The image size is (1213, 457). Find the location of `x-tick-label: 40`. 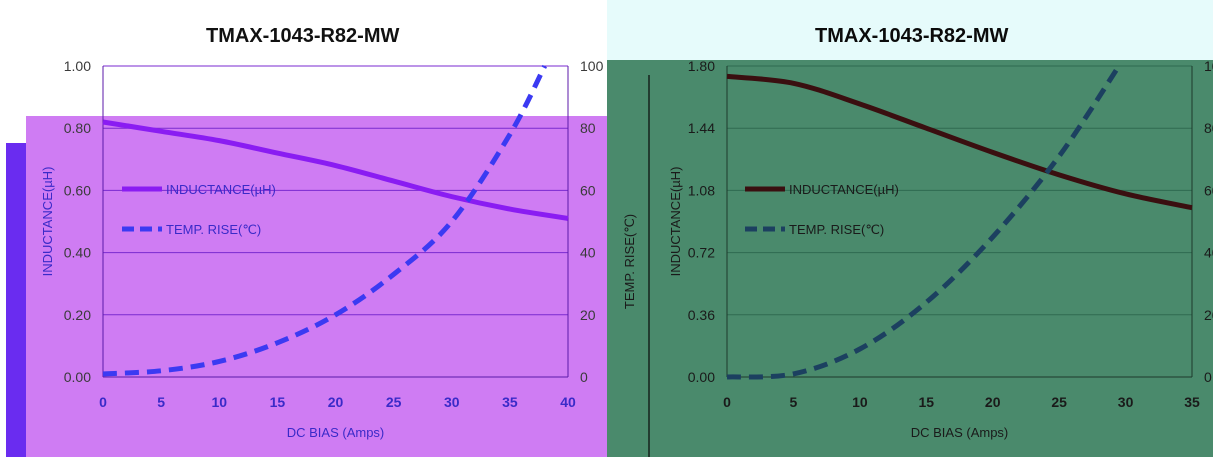

x-tick-label: 40 is located at coordinates (568, 402).